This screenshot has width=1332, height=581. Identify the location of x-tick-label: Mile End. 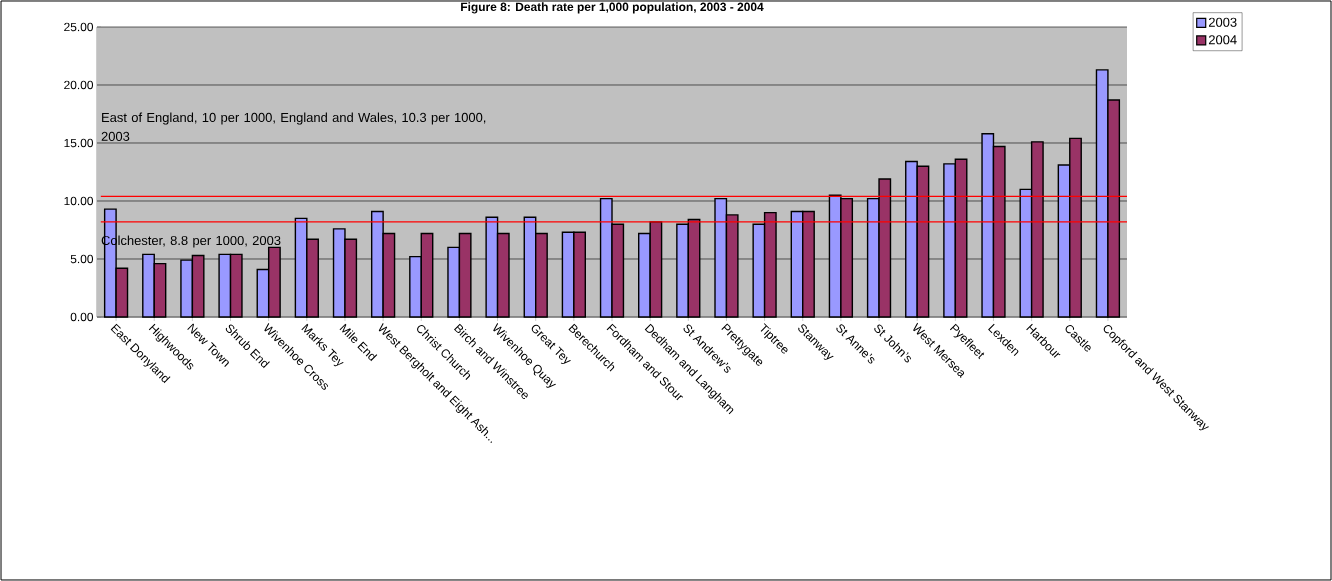
(358, 342).